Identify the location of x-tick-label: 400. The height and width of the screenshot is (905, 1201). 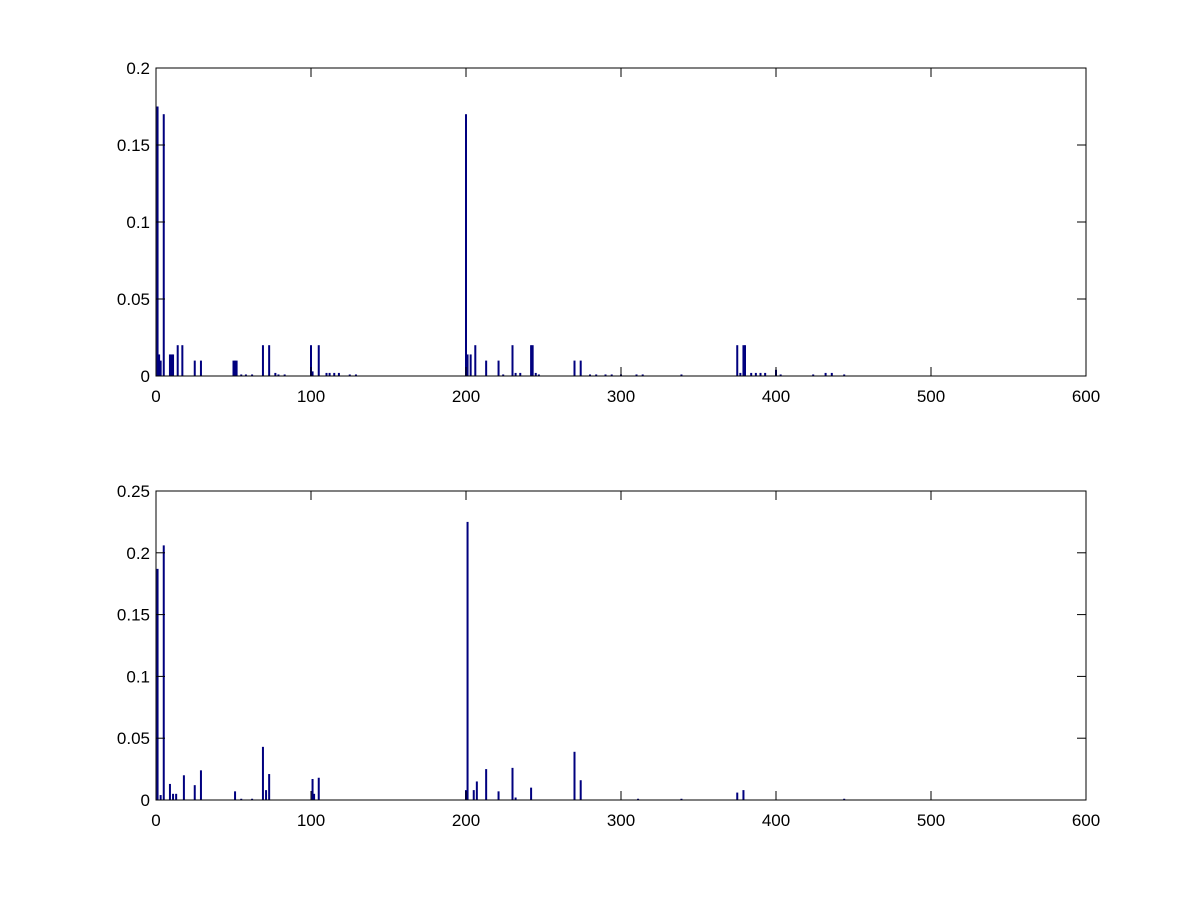
(776, 820).